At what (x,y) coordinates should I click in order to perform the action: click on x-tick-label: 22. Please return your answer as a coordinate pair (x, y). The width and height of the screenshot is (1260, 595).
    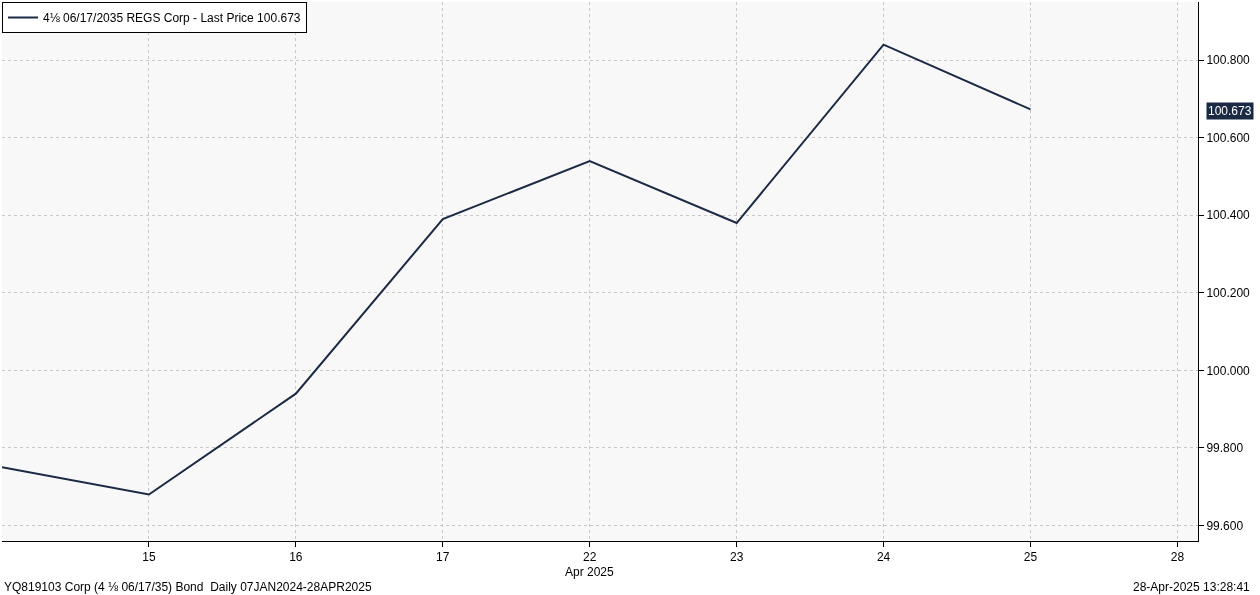
    Looking at the image, I should click on (590, 557).